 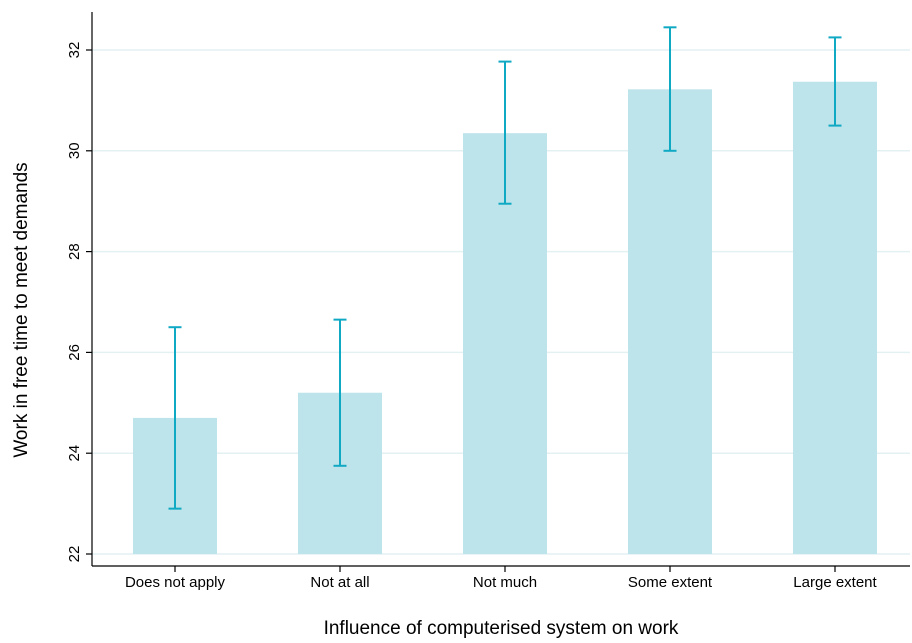 I want to click on x-tick-label: Not much, so click(x=505, y=582).